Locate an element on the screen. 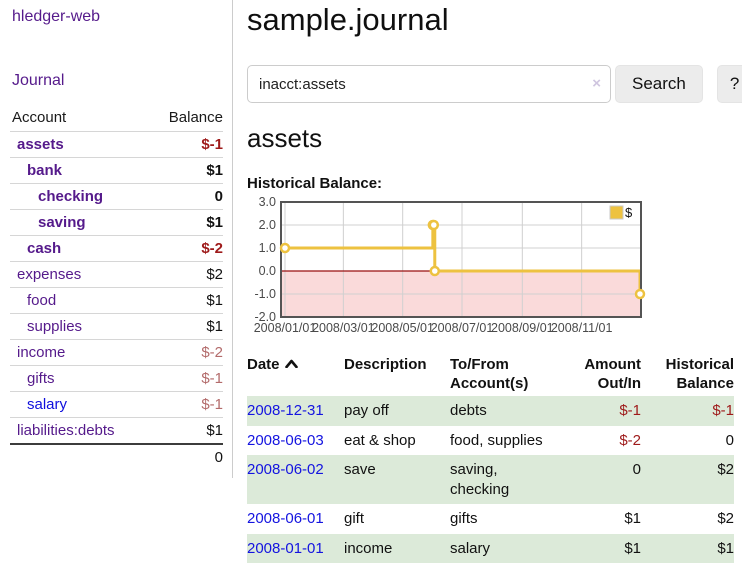 The image size is (742, 582). transaction-date-link: 2008-01-01 is located at coordinates (285, 548).